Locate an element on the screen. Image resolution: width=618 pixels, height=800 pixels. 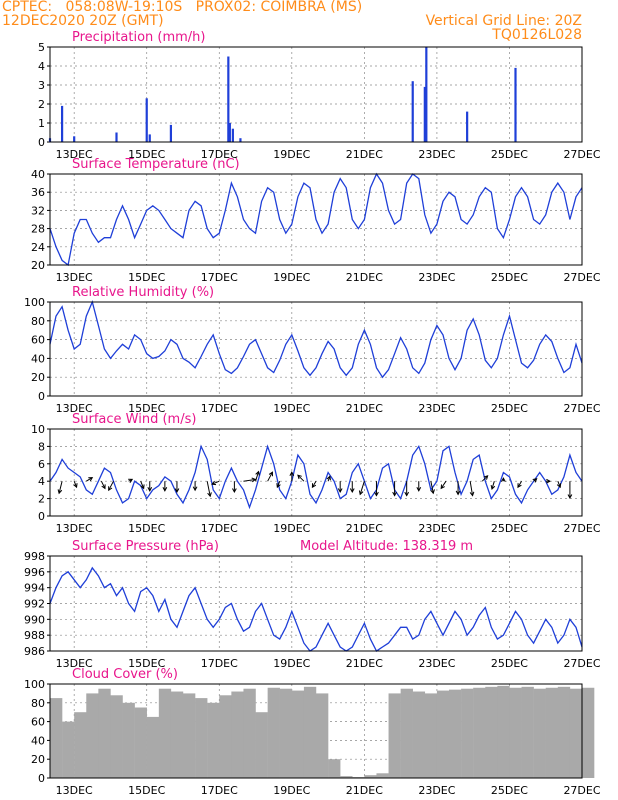
panel-frame-wind is located at coordinates (316, 472).